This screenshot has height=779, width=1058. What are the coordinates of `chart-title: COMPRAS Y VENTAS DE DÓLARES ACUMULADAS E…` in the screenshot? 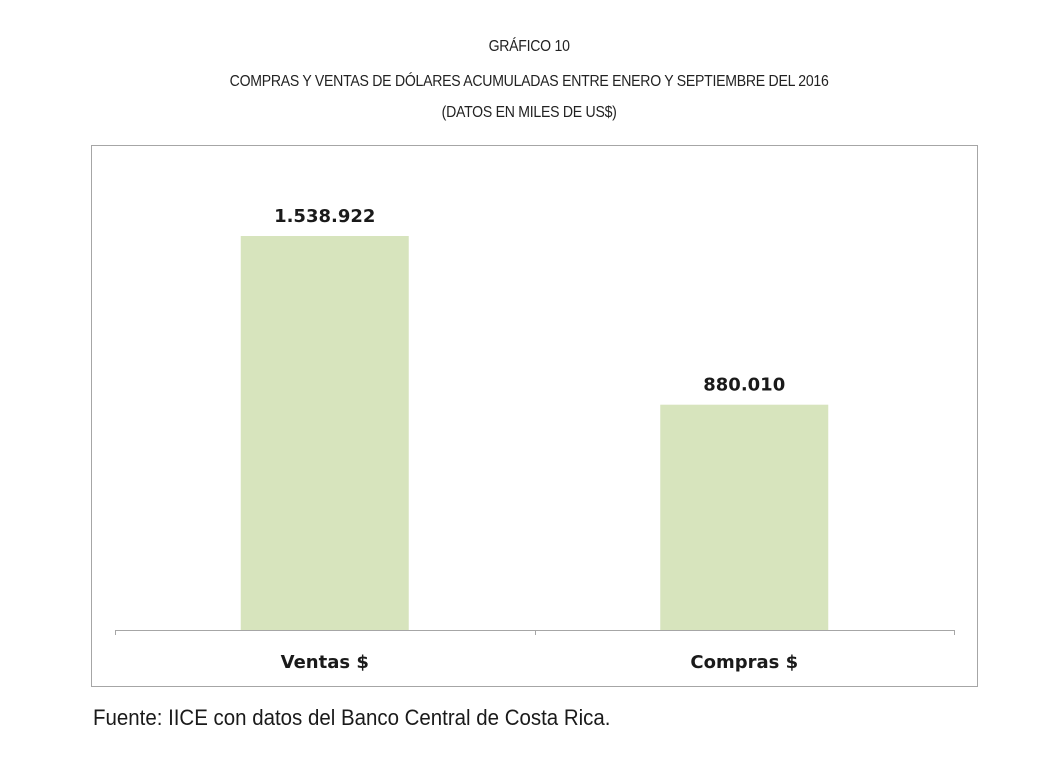 It's located at (529, 81).